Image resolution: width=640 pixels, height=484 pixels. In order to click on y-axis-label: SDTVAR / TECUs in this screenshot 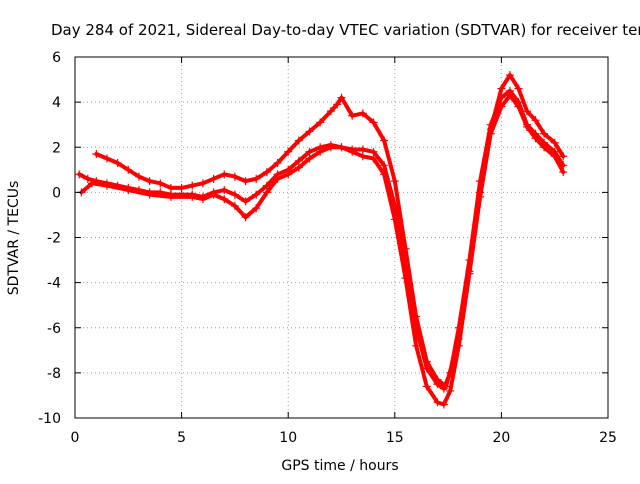, I will do `click(14, 238)`.